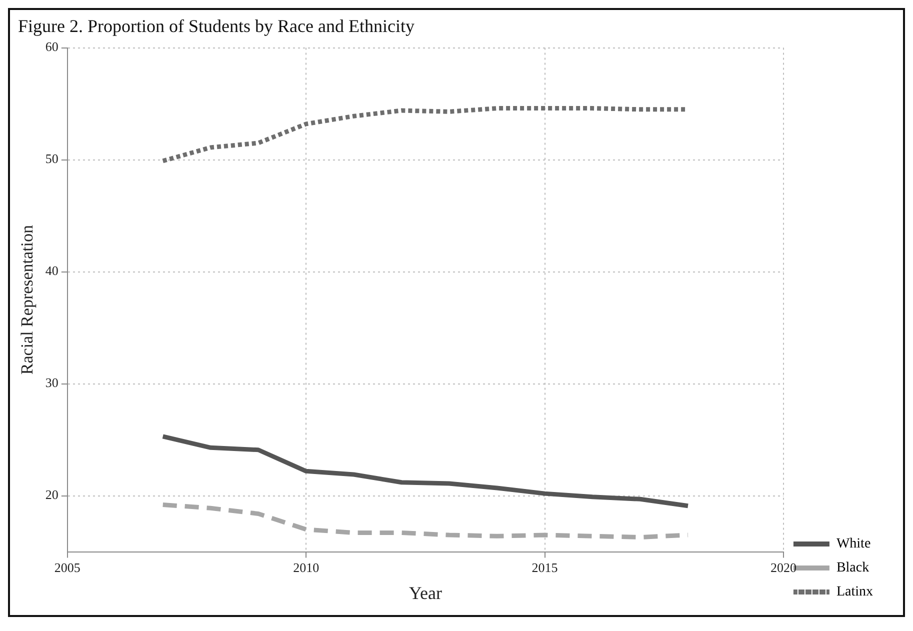  What do you see at coordinates (545, 568) in the screenshot?
I see `x-tick-label: 2015` at bounding box center [545, 568].